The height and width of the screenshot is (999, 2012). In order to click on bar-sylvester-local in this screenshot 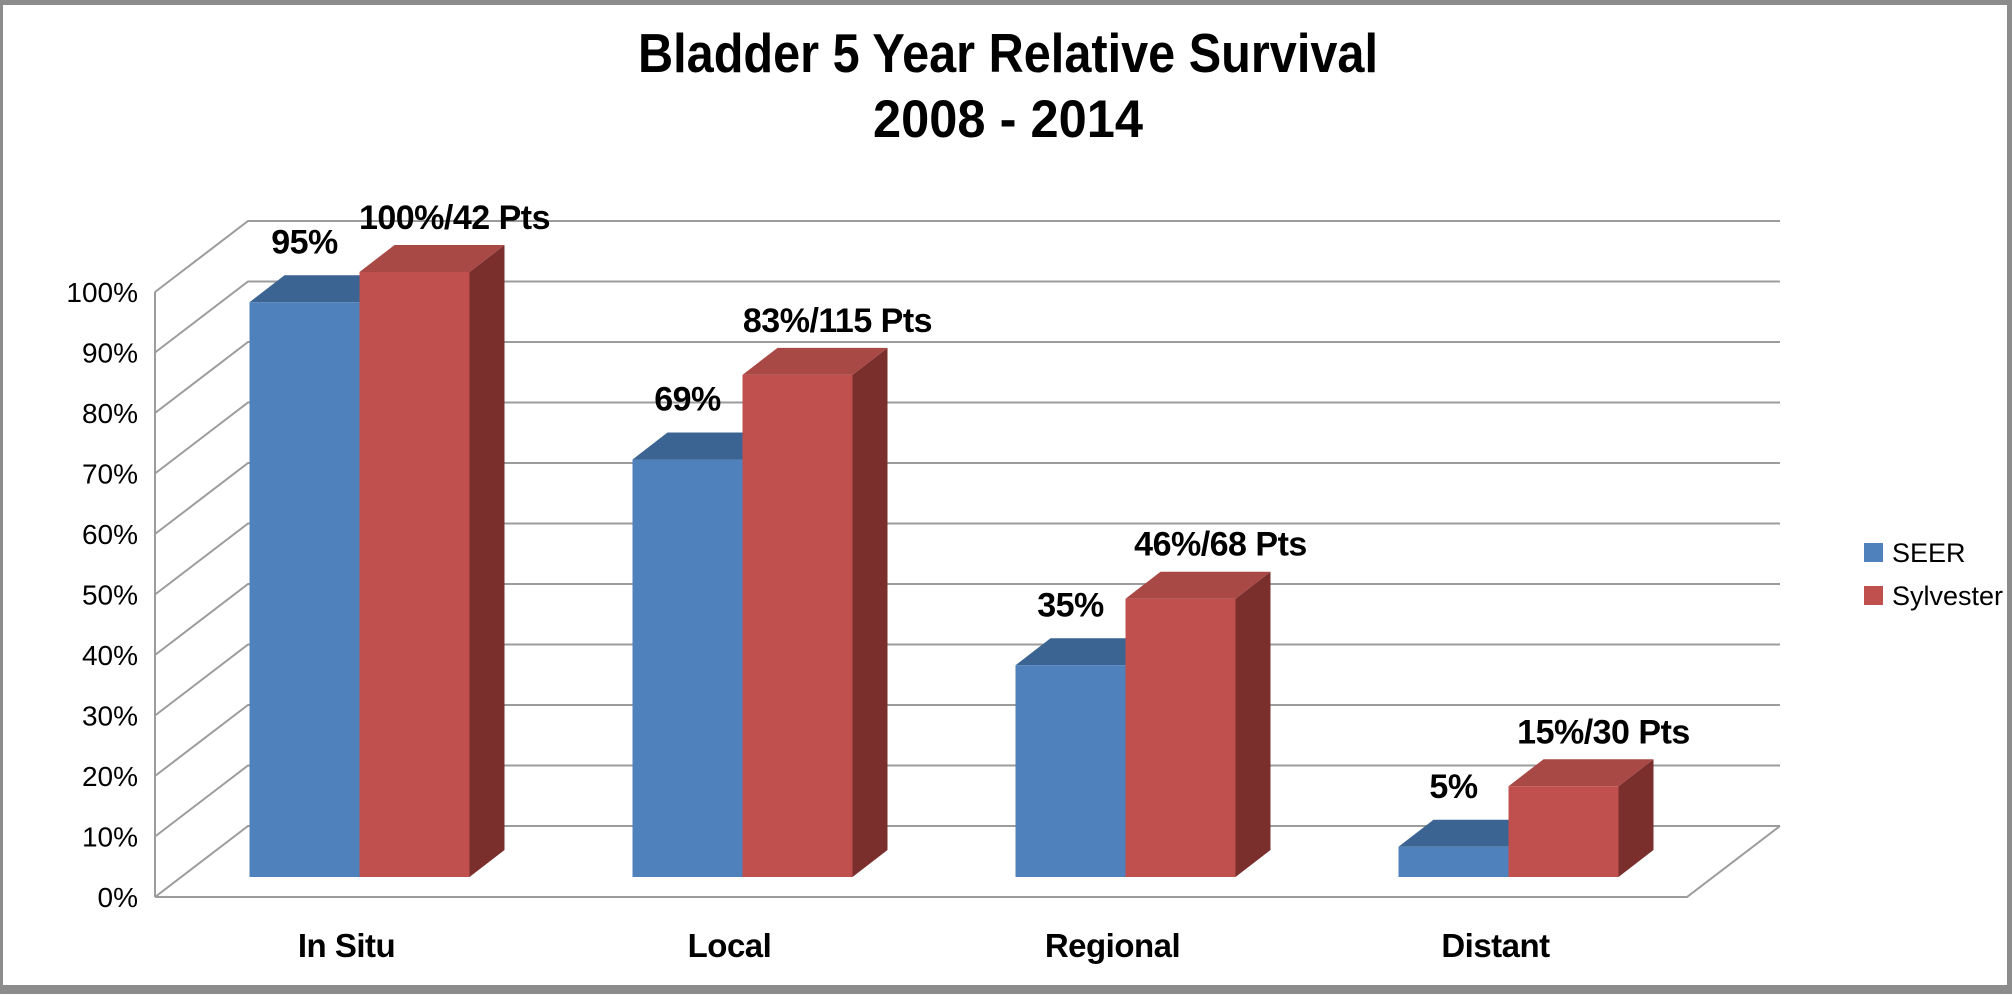, I will do `click(815, 612)`.